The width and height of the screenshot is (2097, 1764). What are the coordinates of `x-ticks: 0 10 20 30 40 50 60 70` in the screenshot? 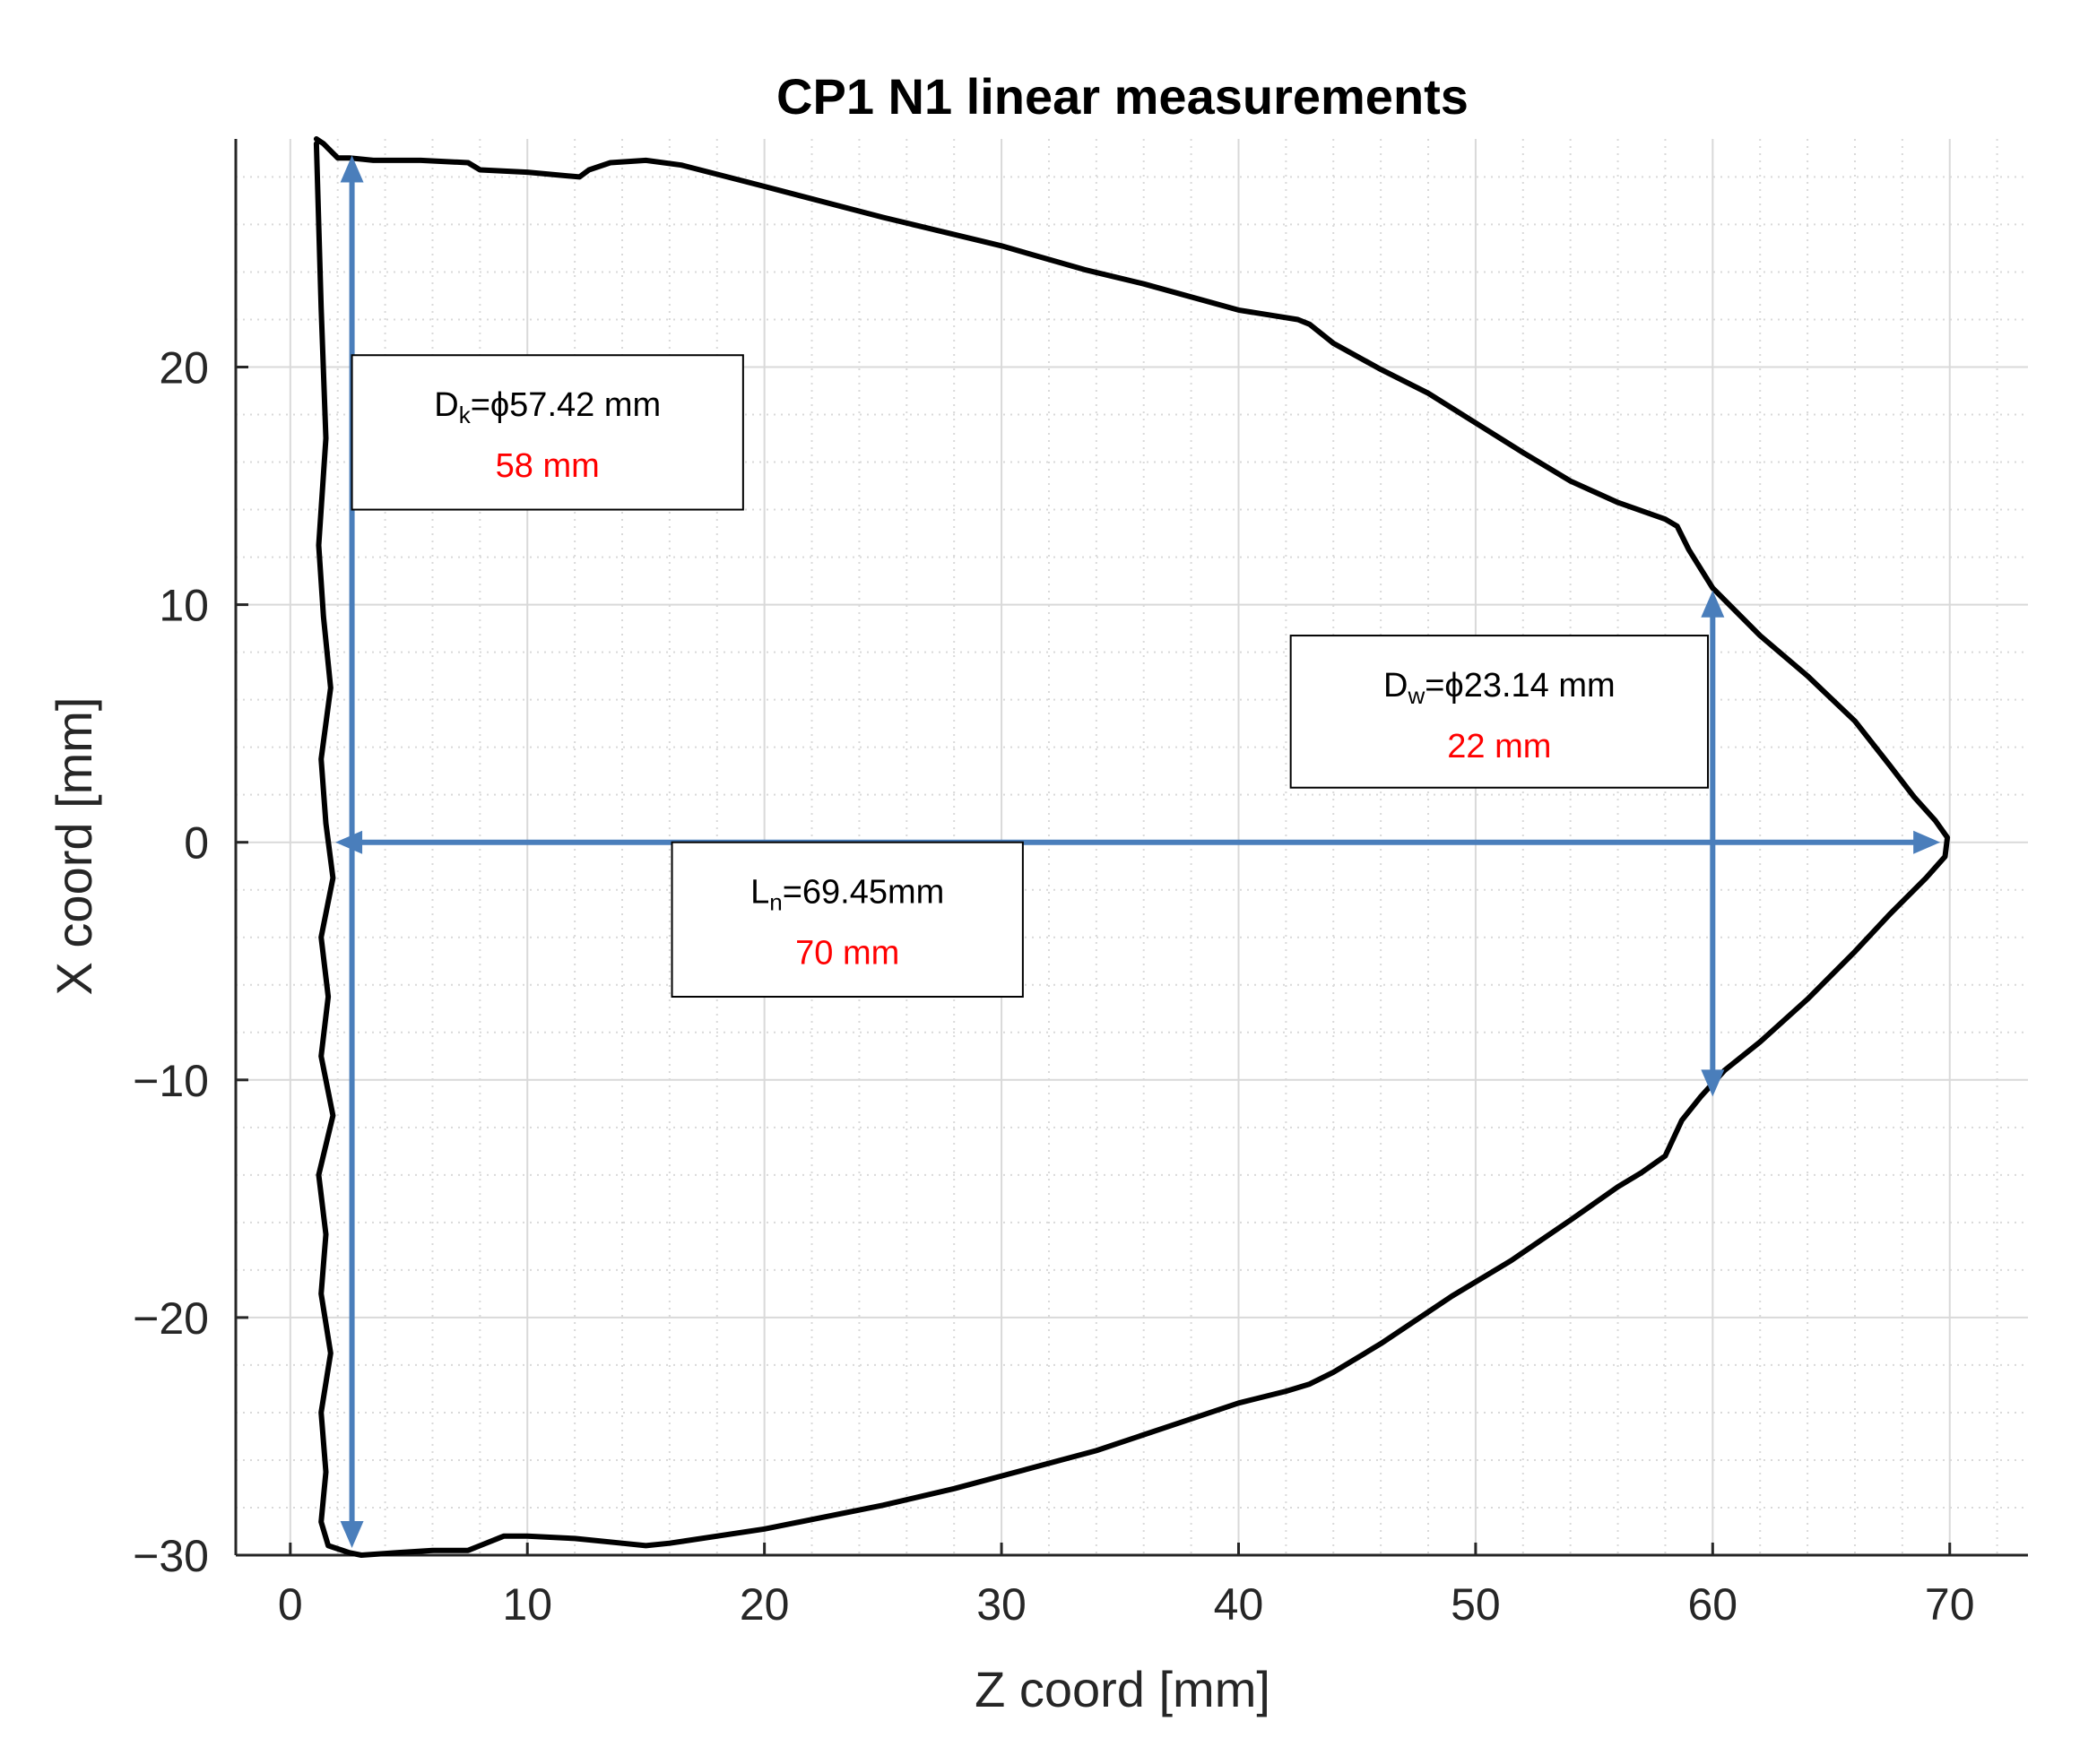 It's located at (1126, 1586).